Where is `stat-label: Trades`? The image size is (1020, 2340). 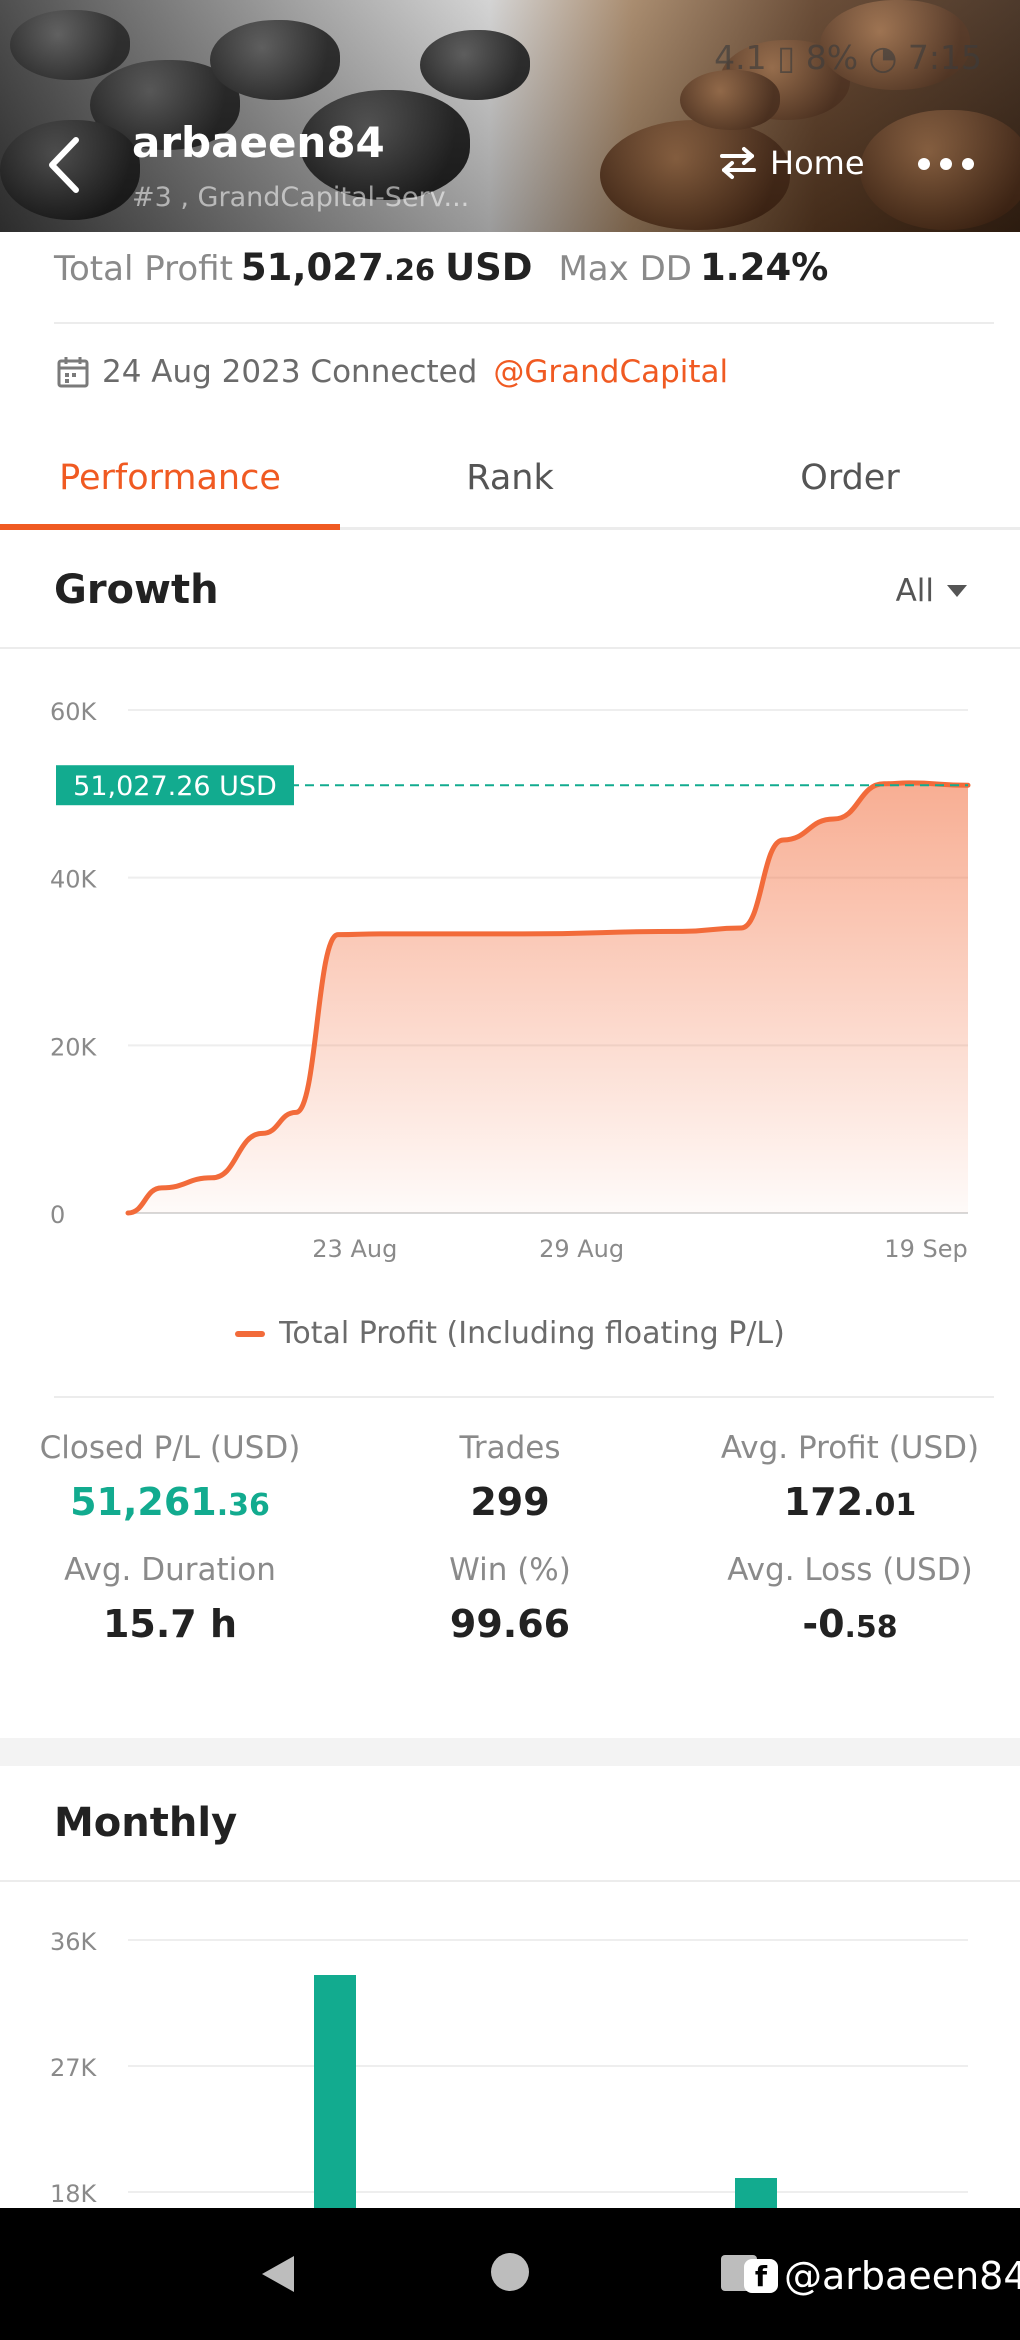
stat-label: Trades is located at coordinates (510, 1448).